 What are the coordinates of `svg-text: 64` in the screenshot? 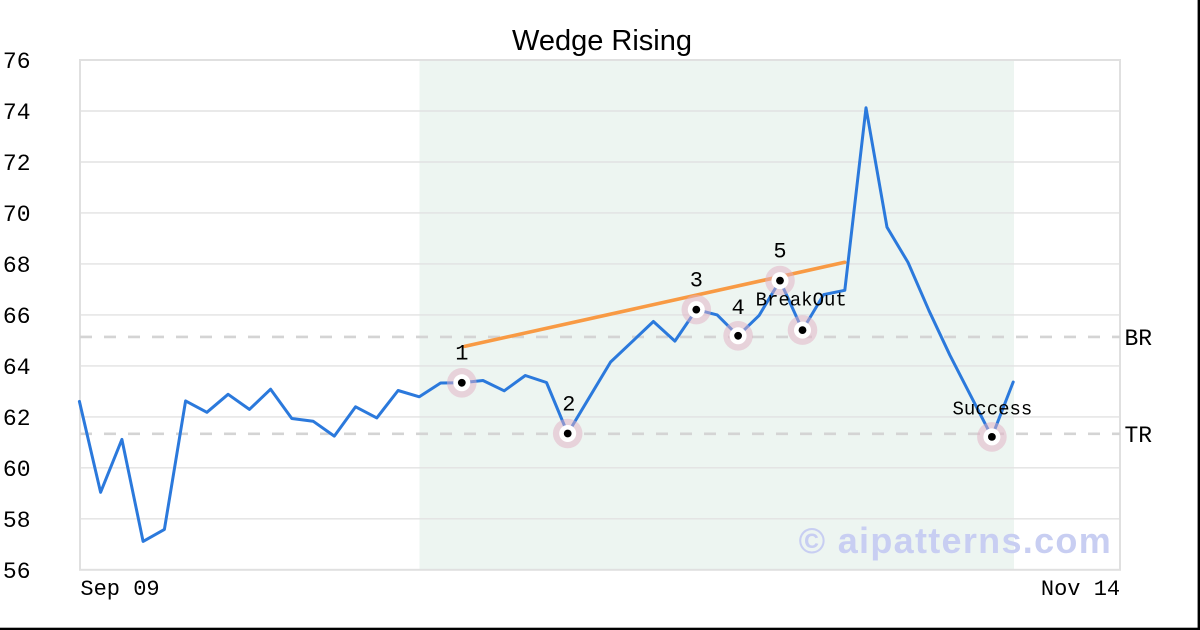 It's located at (17, 368).